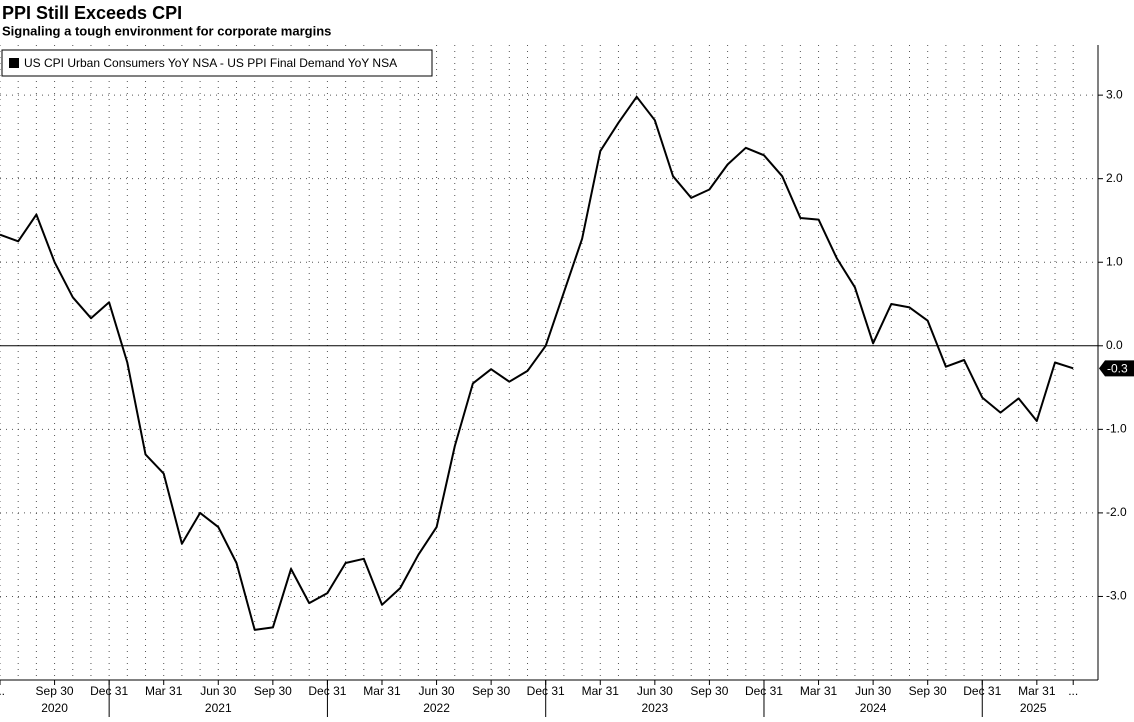  Describe the element at coordinates (1116, 429) in the screenshot. I see `y-tick-label: -1.0` at that location.